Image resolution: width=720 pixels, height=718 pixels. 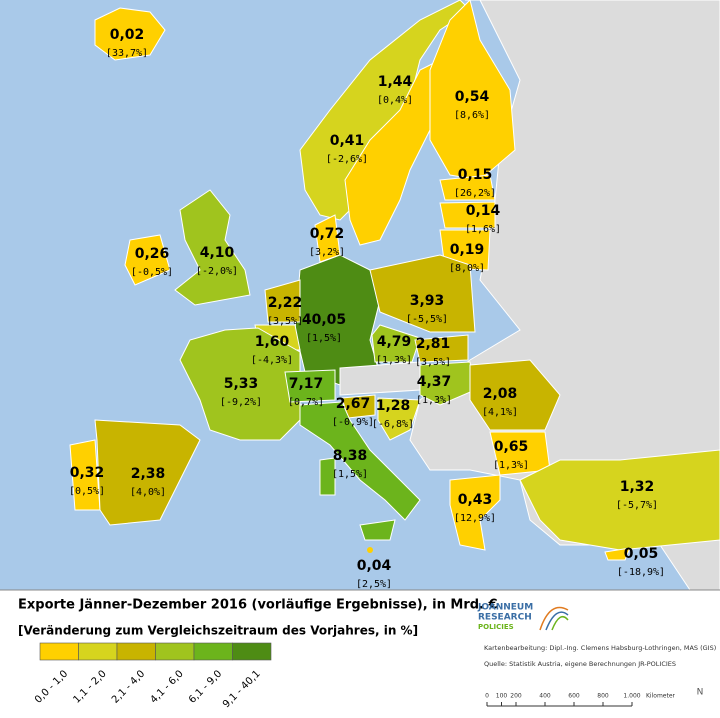 What do you see at coordinates (394, 342) in the screenshot?
I see `region-value: 4,79` at bounding box center [394, 342].